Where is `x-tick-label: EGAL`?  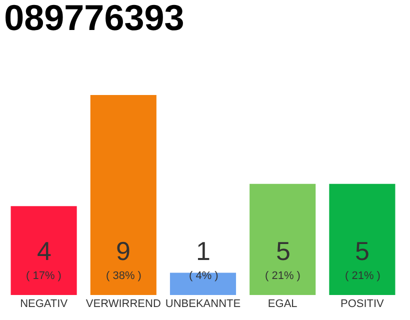
x-tick-label: EGAL is located at coordinates (283, 304).